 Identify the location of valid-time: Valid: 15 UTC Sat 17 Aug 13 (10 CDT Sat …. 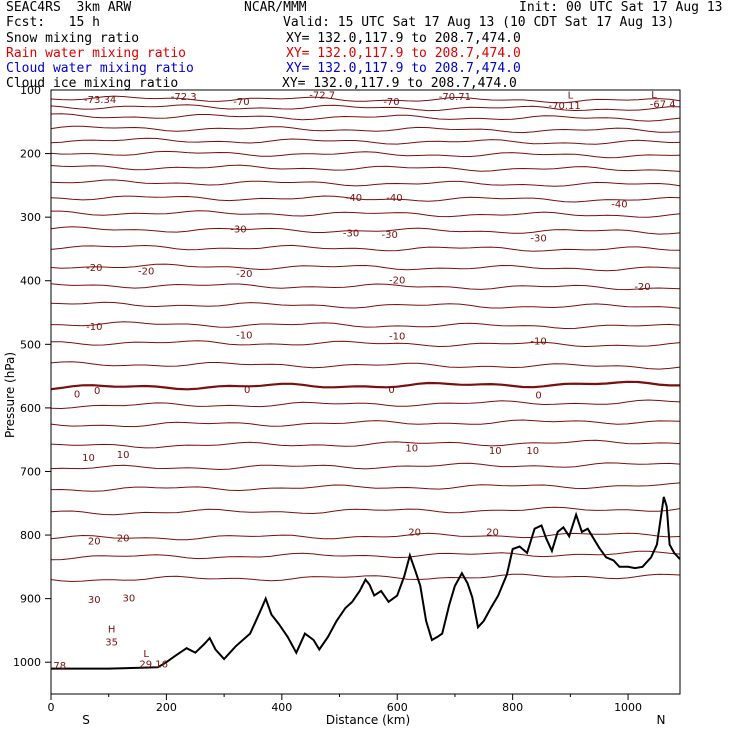
(479, 22).